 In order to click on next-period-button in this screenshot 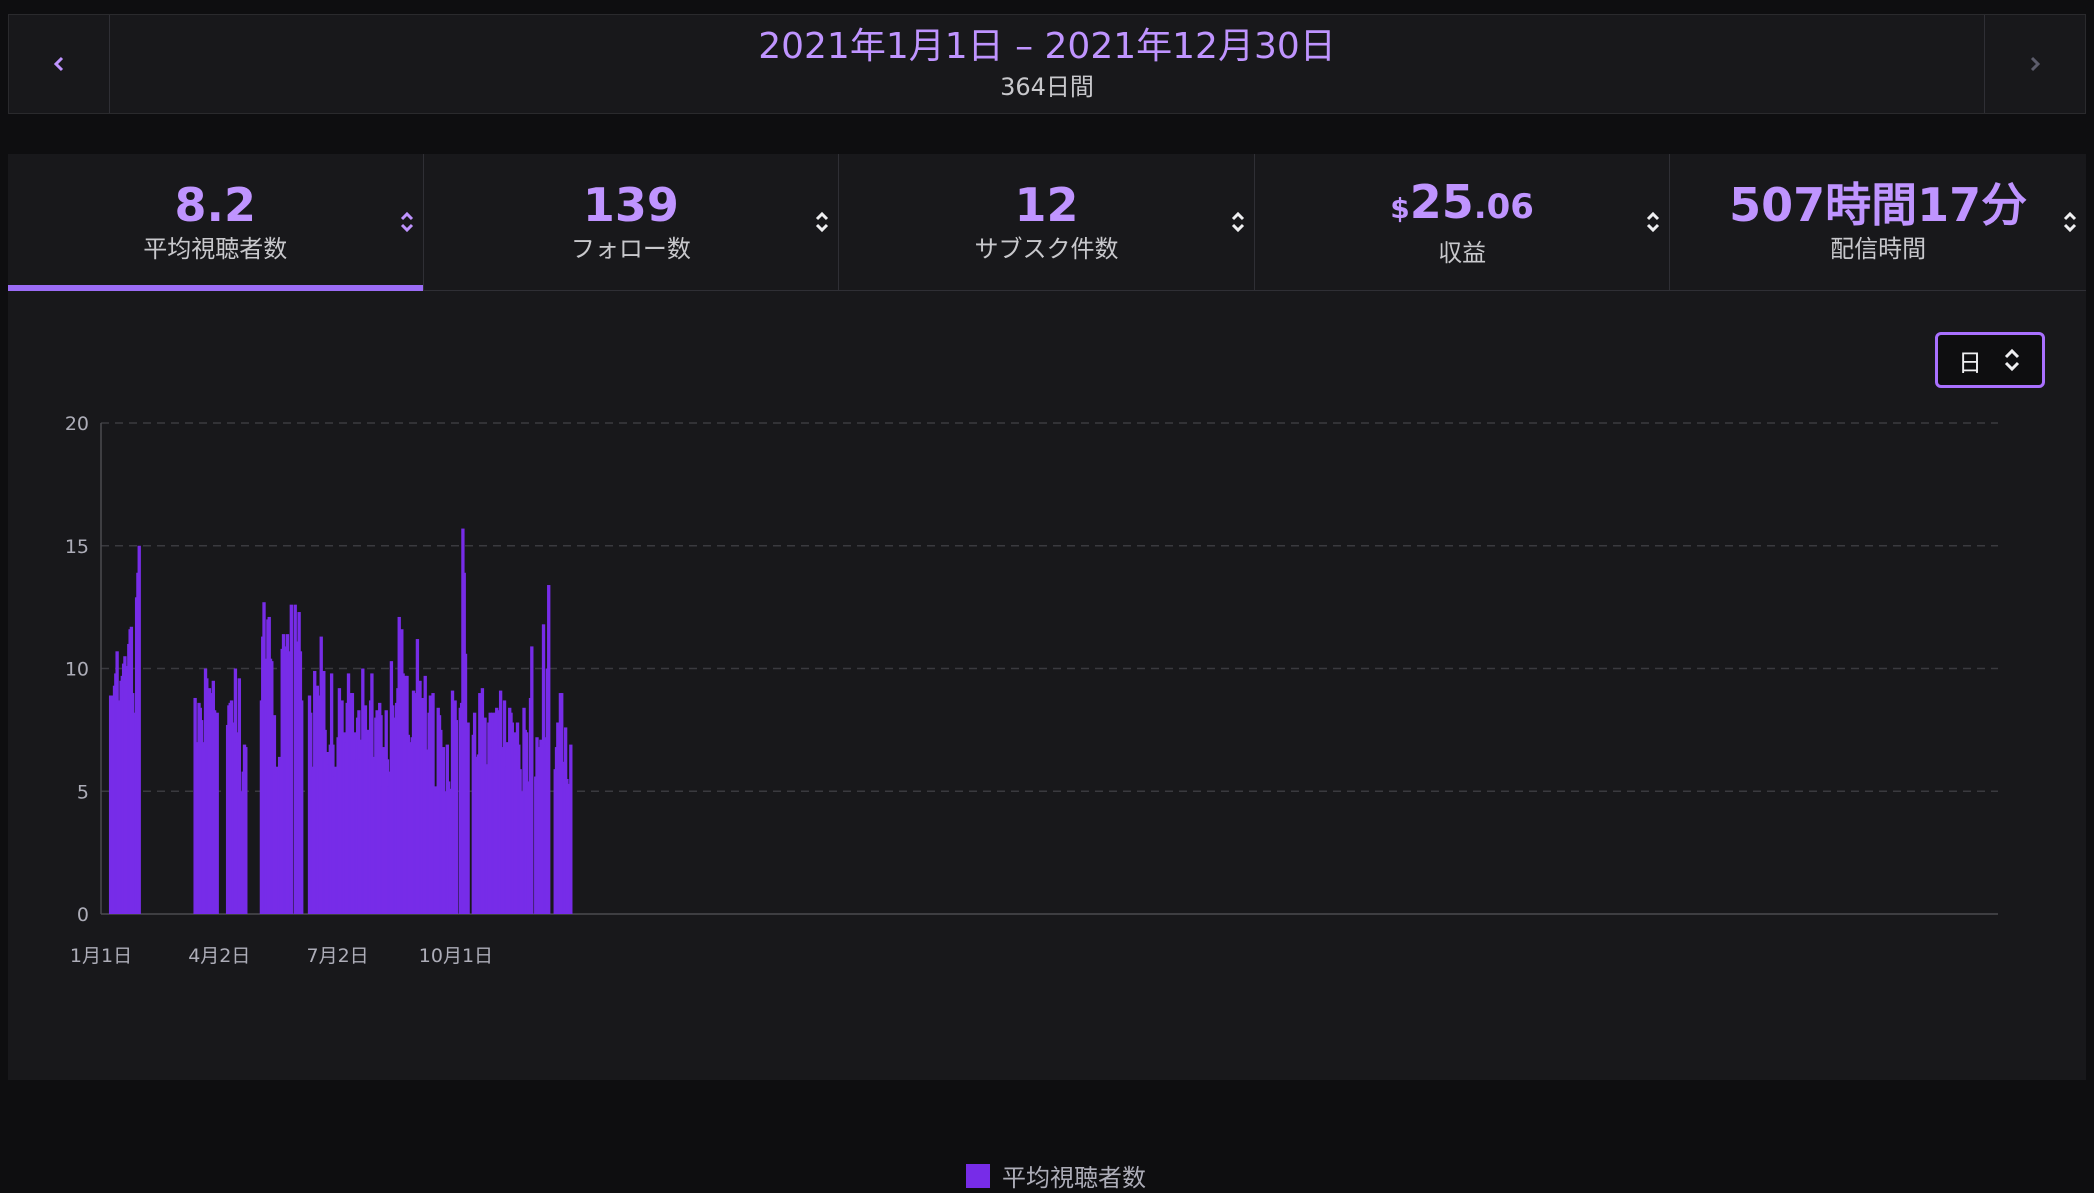, I will do `click(2034, 64)`.